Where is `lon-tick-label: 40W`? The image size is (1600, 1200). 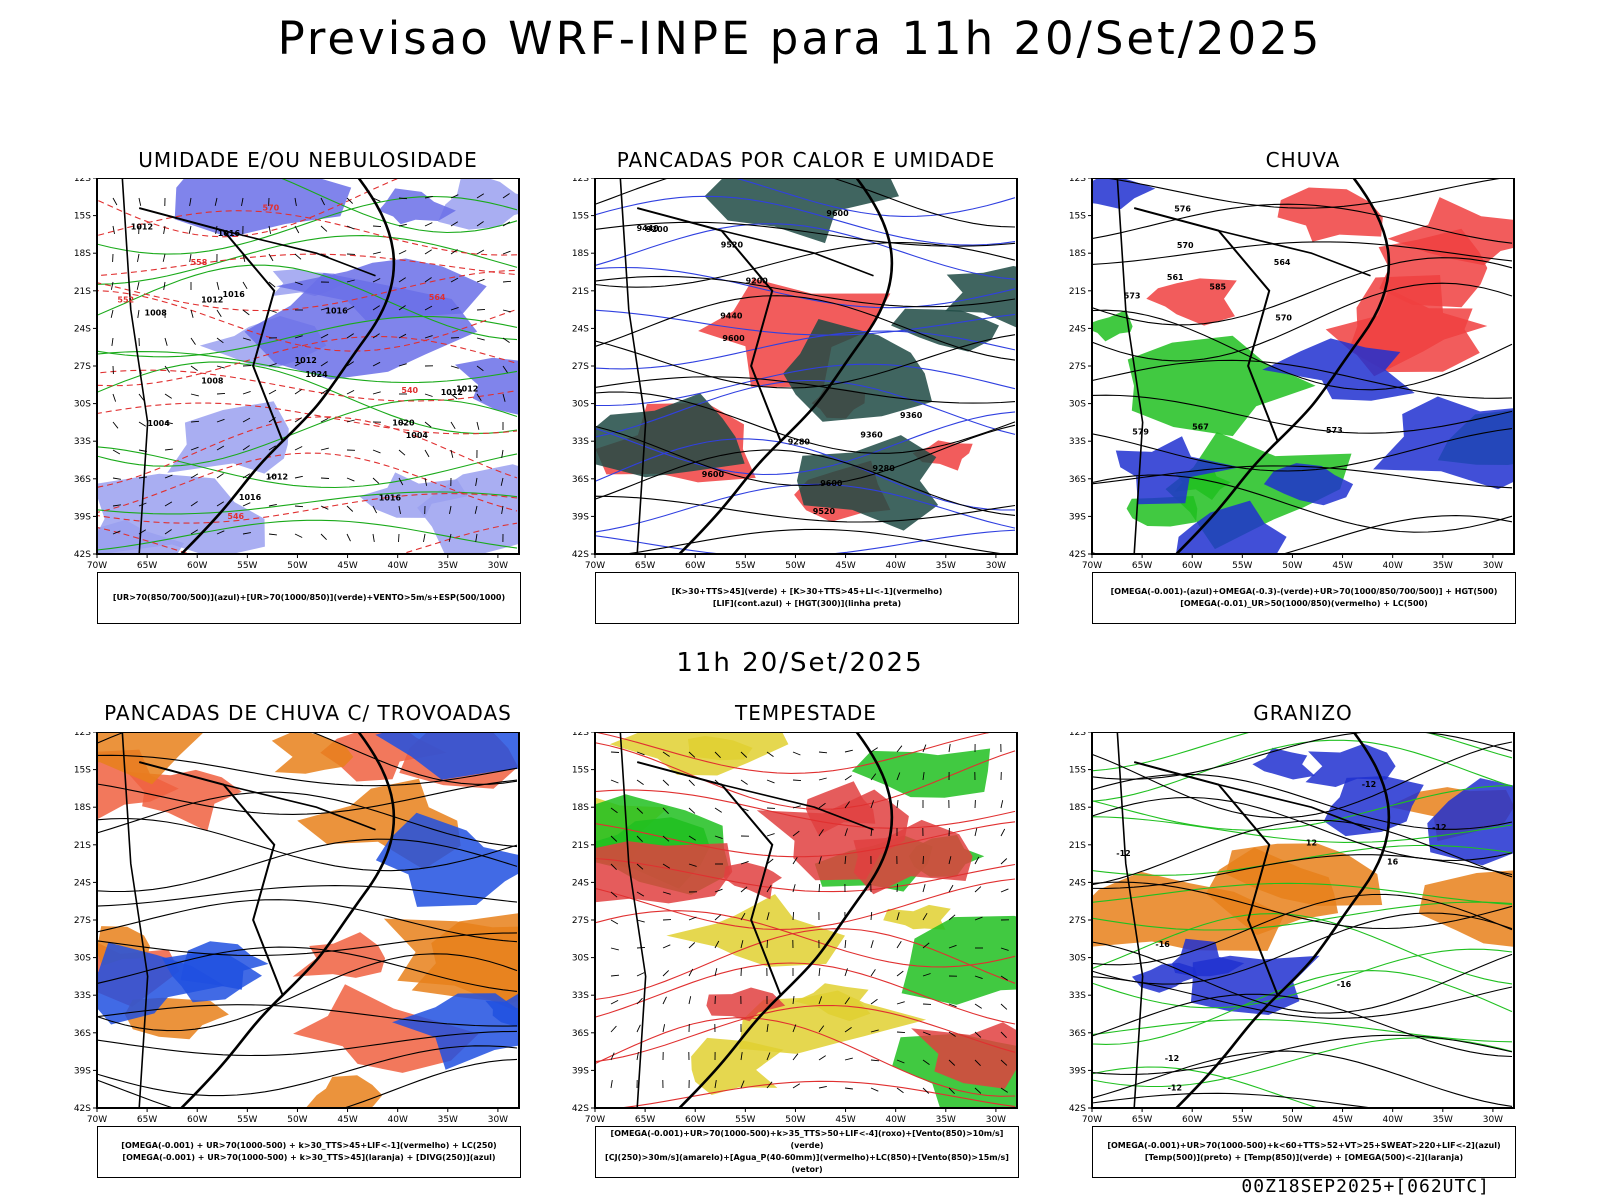
lon-tick-label: 40W is located at coordinates (896, 566).